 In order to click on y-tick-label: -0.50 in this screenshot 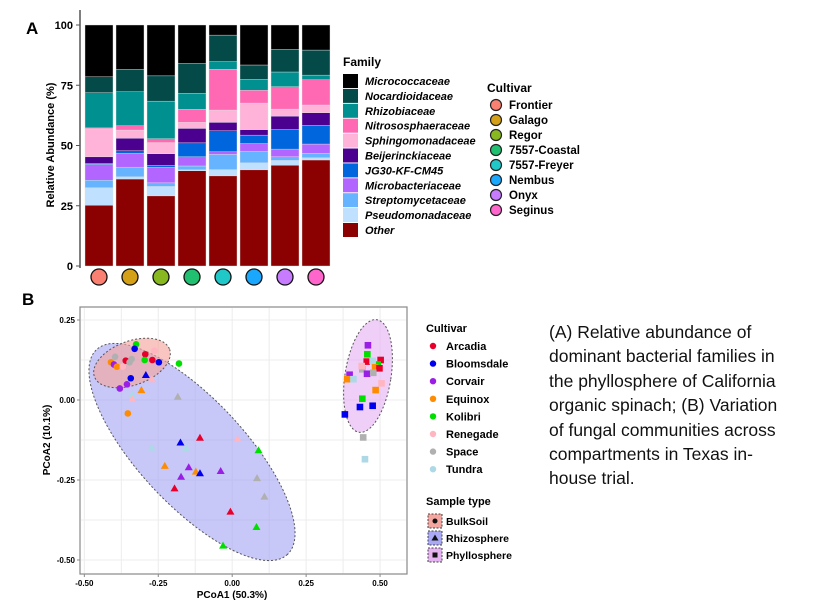, I will do `click(66, 560)`.